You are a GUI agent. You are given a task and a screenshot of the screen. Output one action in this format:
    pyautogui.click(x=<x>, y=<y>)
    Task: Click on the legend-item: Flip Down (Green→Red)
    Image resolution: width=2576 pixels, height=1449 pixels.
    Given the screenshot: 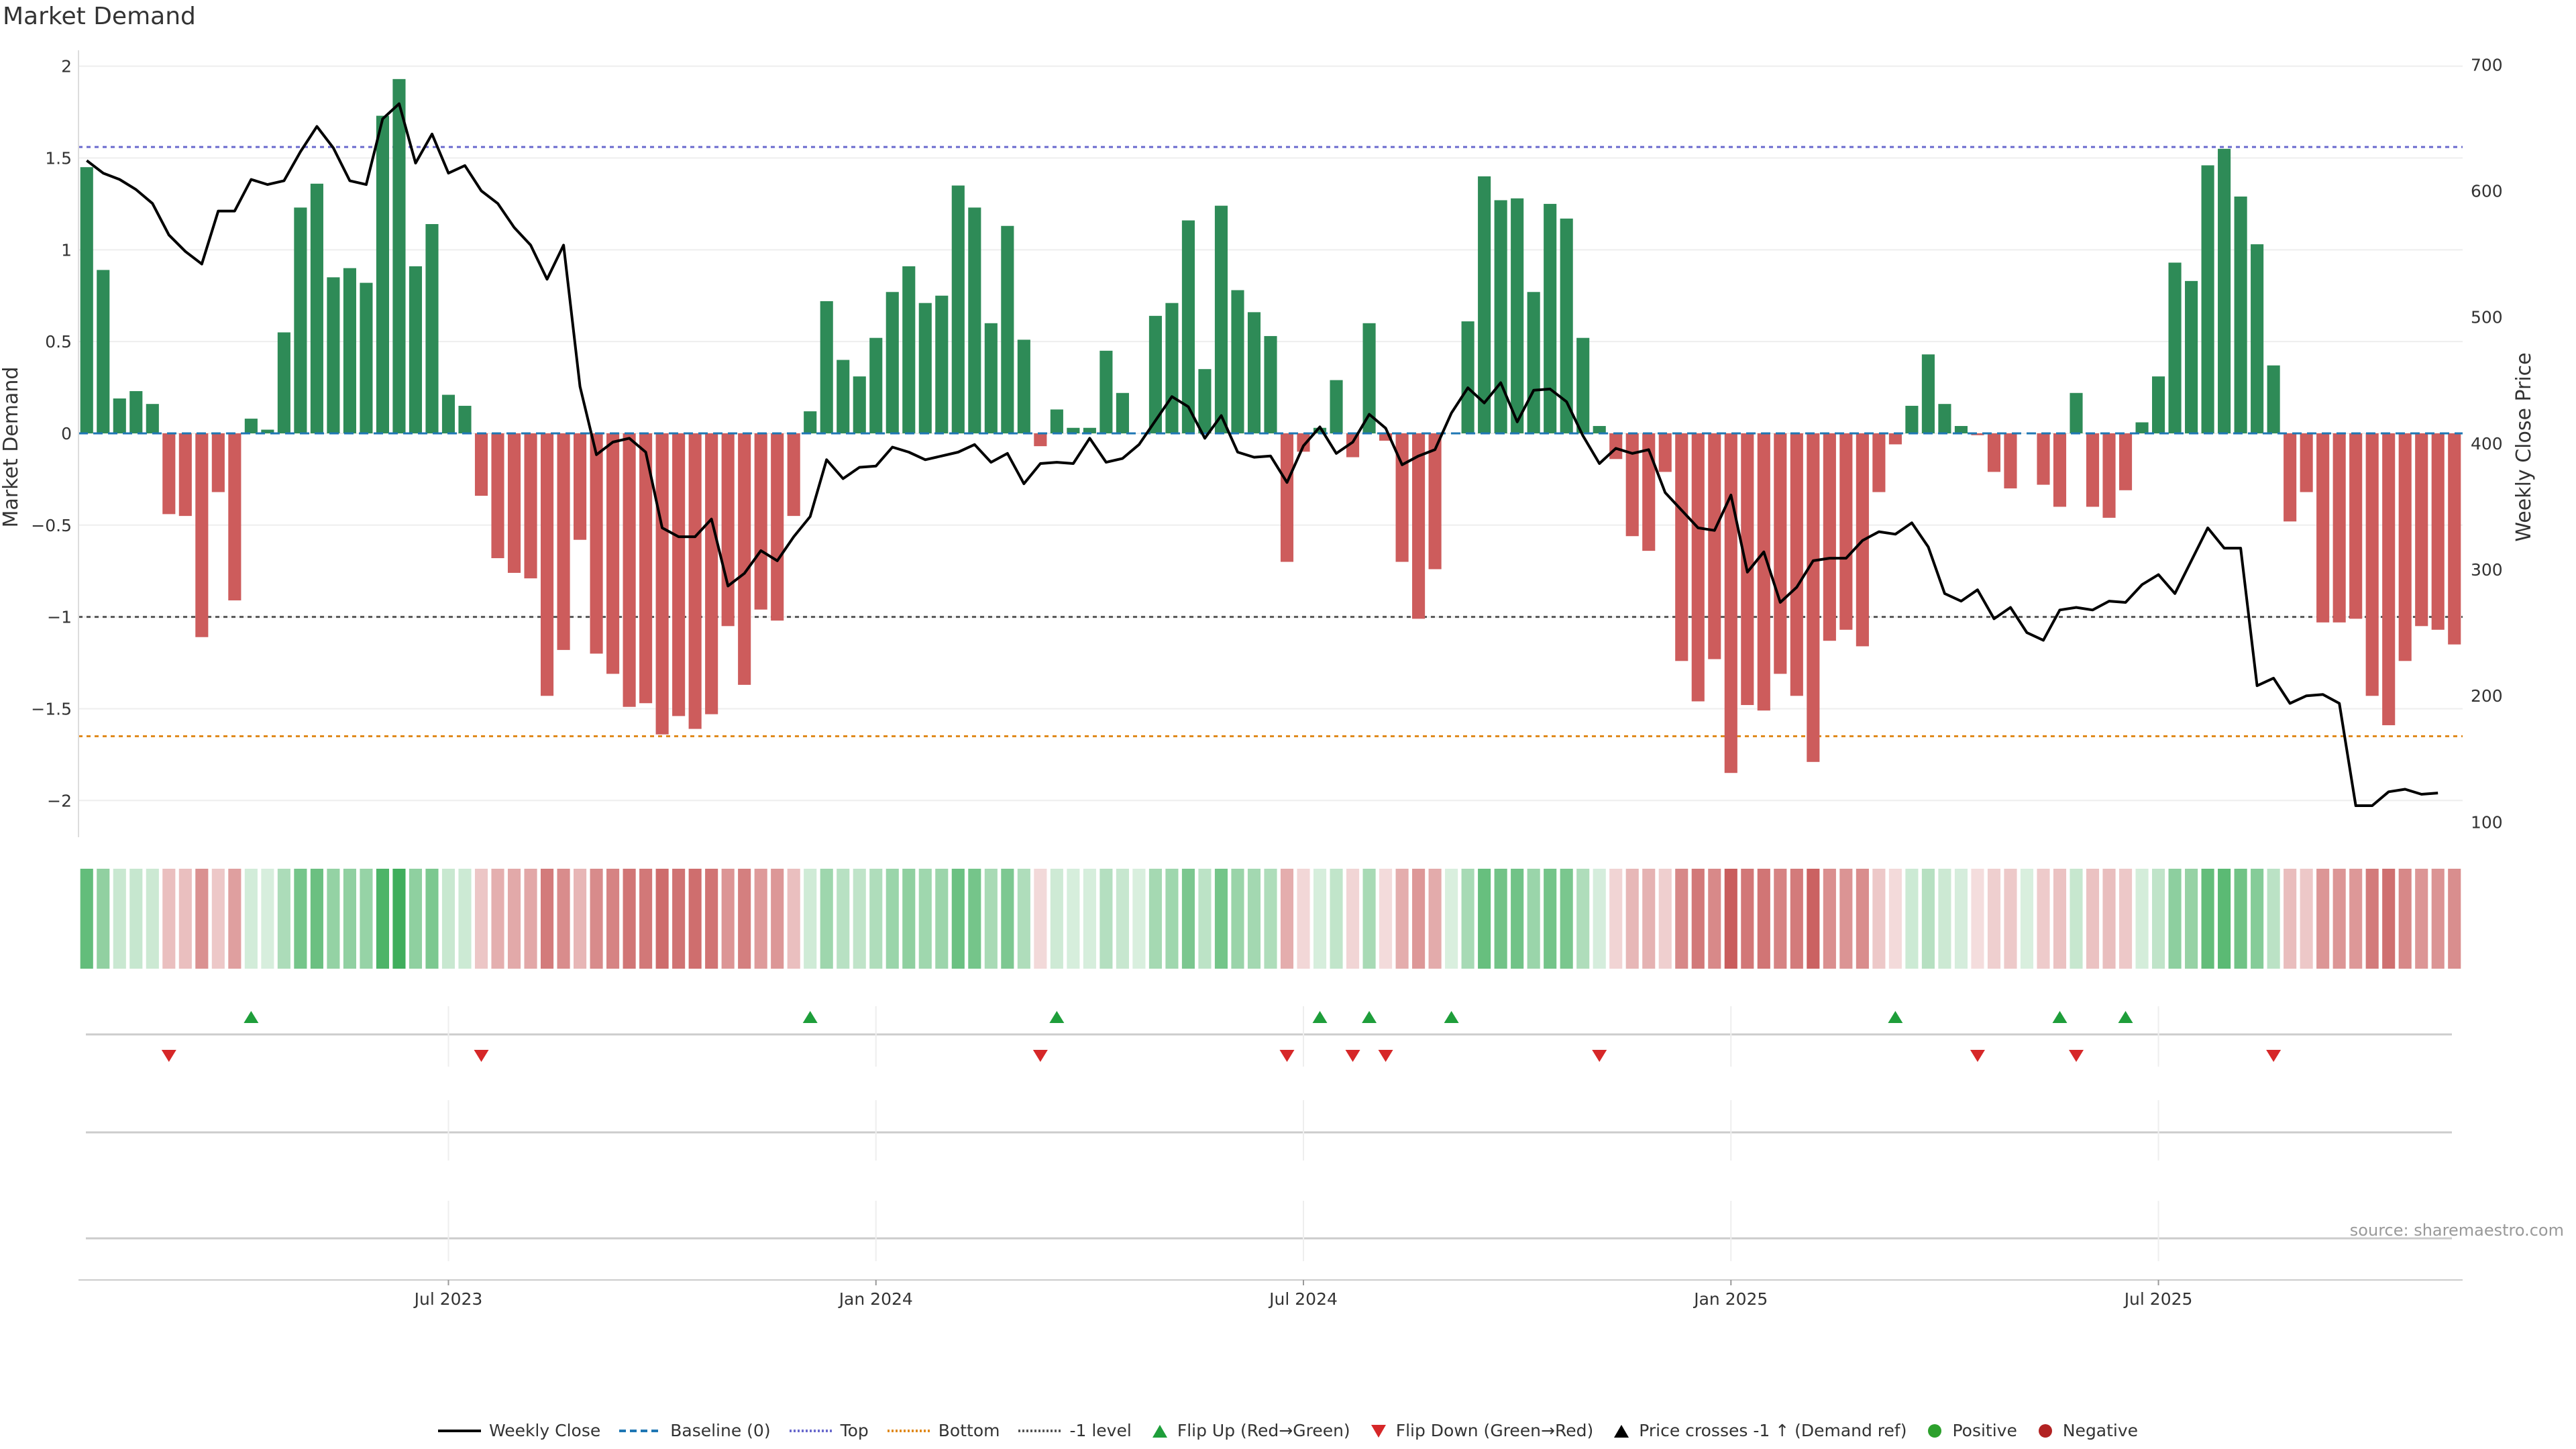 What is the action you would take?
    pyautogui.click(x=1481, y=1430)
    